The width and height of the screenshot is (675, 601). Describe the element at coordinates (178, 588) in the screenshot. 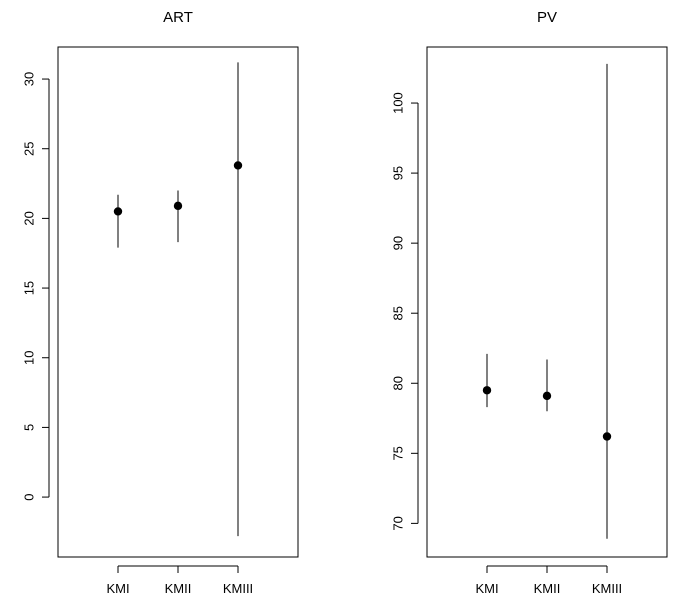

I see `art-x-tick-label: KMII` at that location.